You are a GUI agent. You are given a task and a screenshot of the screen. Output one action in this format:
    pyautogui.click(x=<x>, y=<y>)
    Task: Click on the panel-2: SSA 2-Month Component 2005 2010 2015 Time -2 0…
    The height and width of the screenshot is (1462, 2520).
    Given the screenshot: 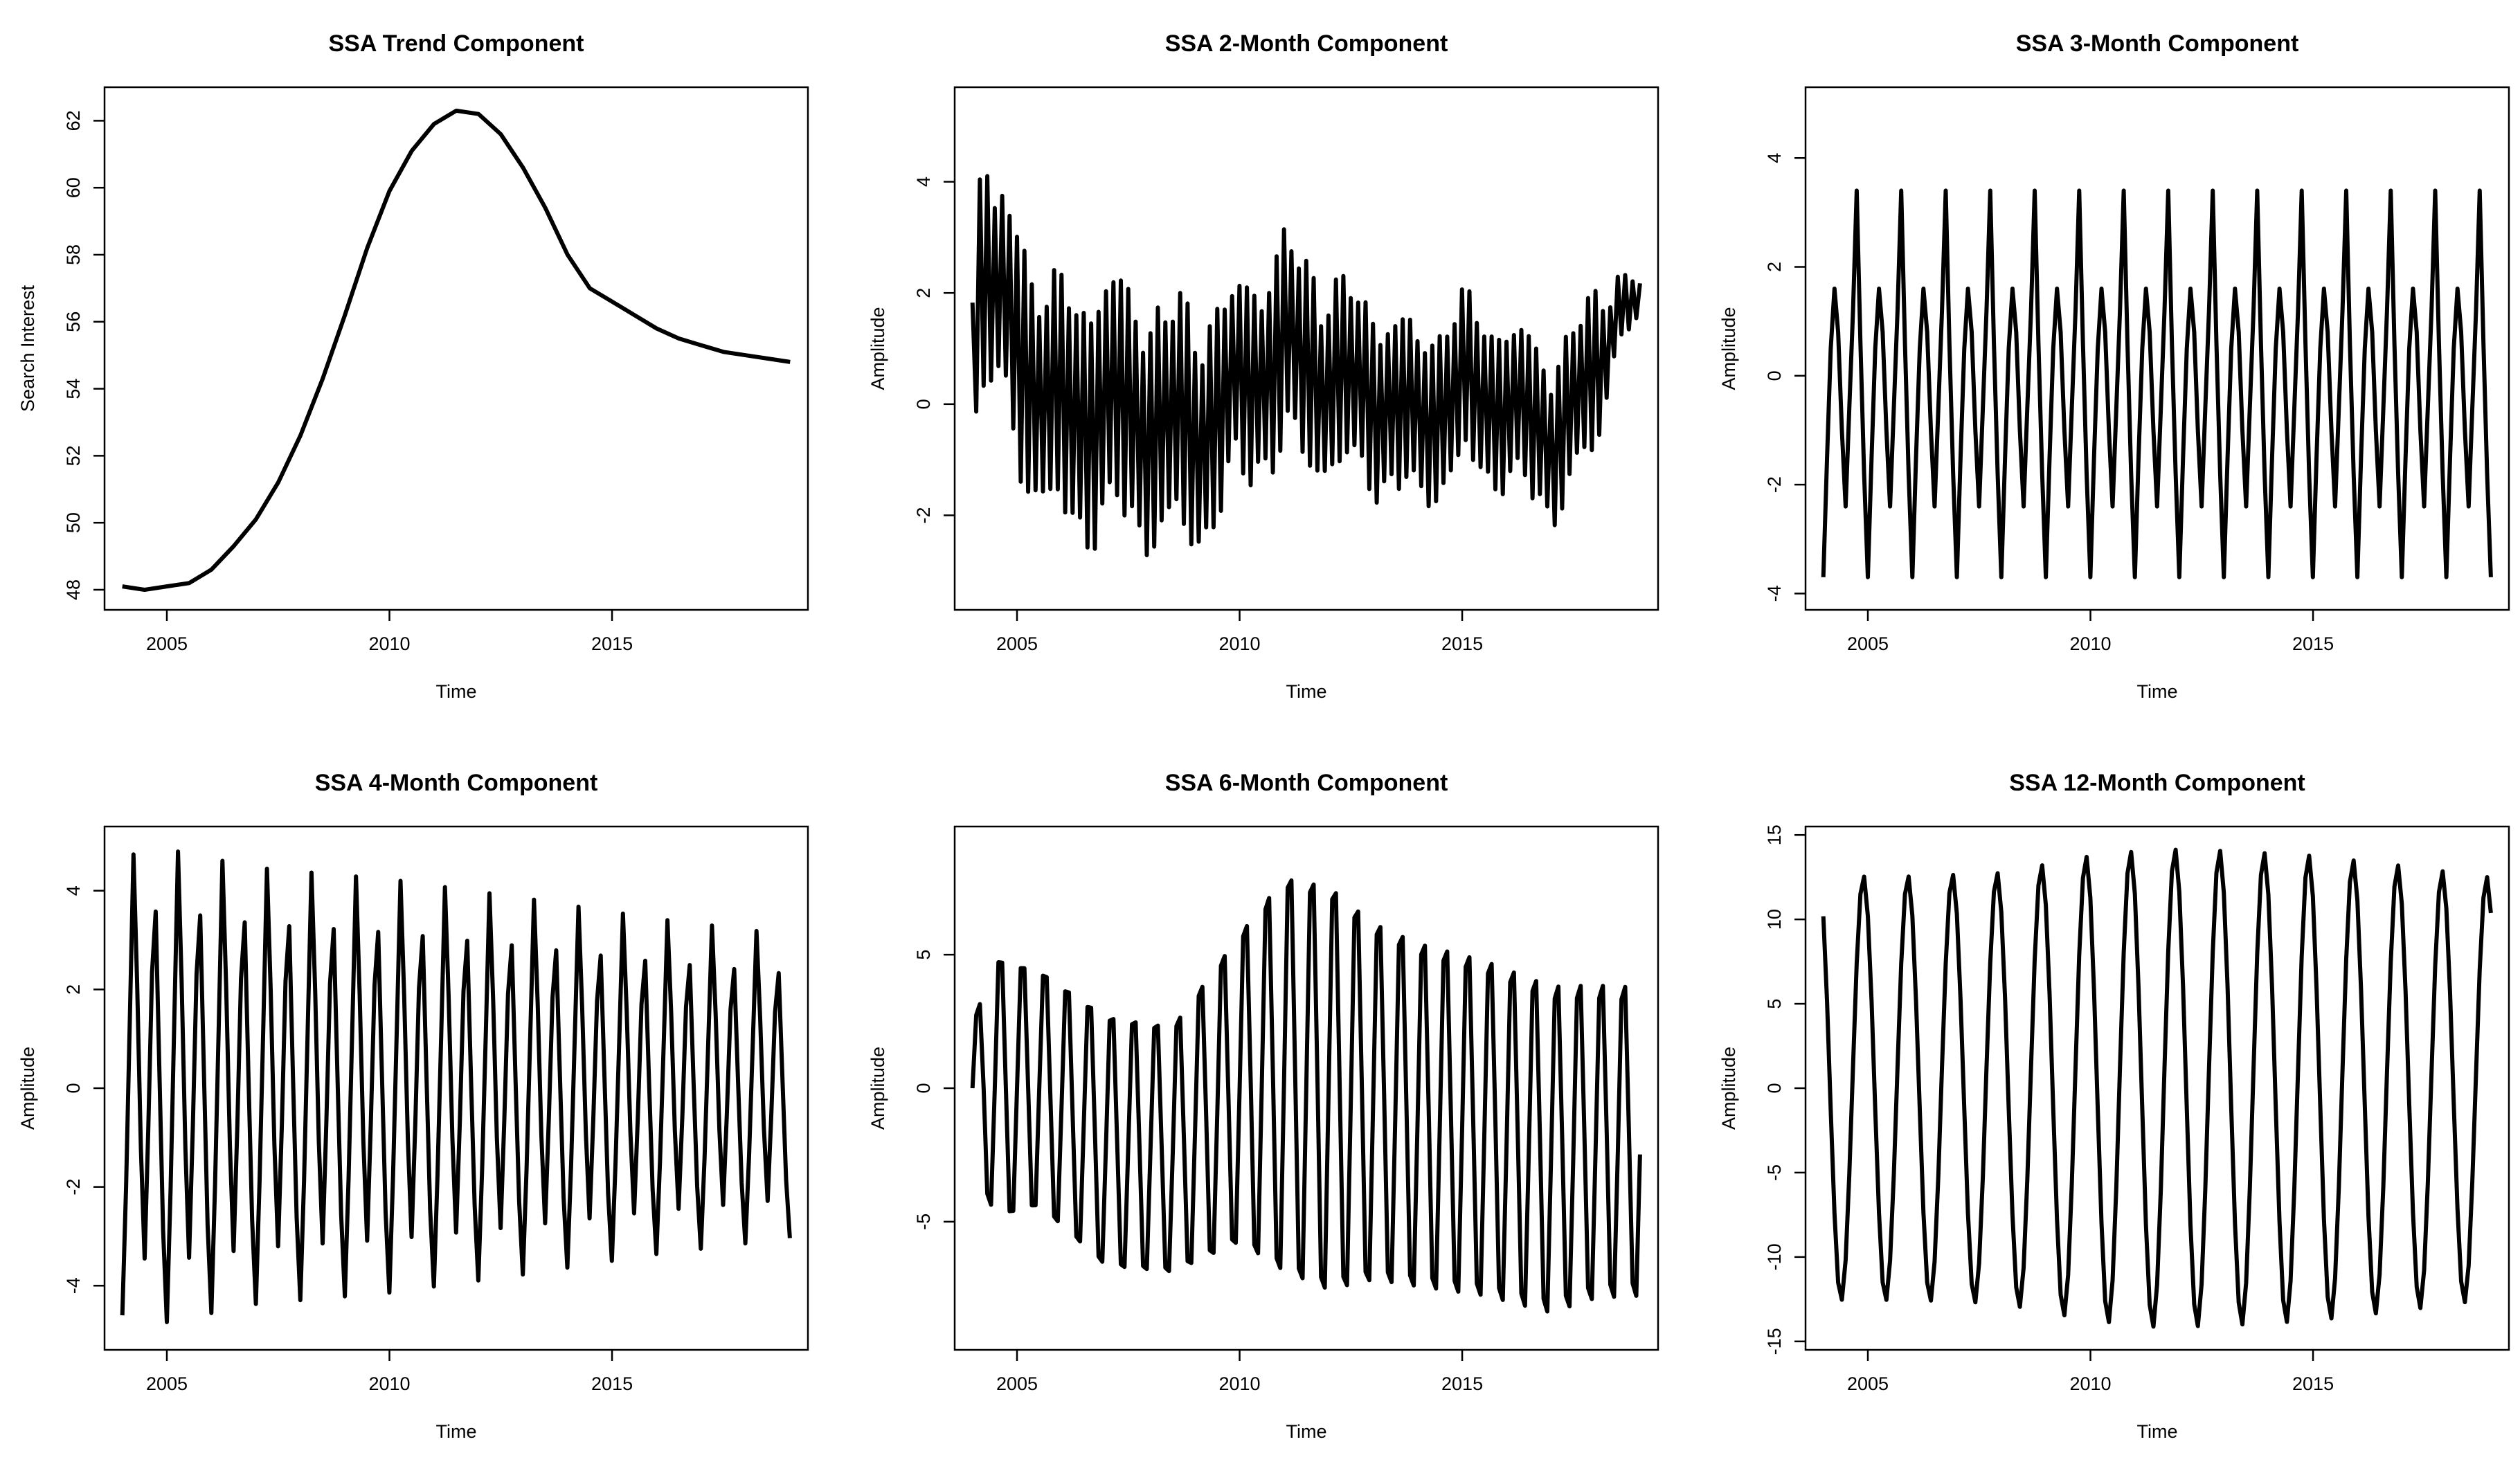 What is the action you would take?
    pyautogui.click(x=1263, y=366)
    